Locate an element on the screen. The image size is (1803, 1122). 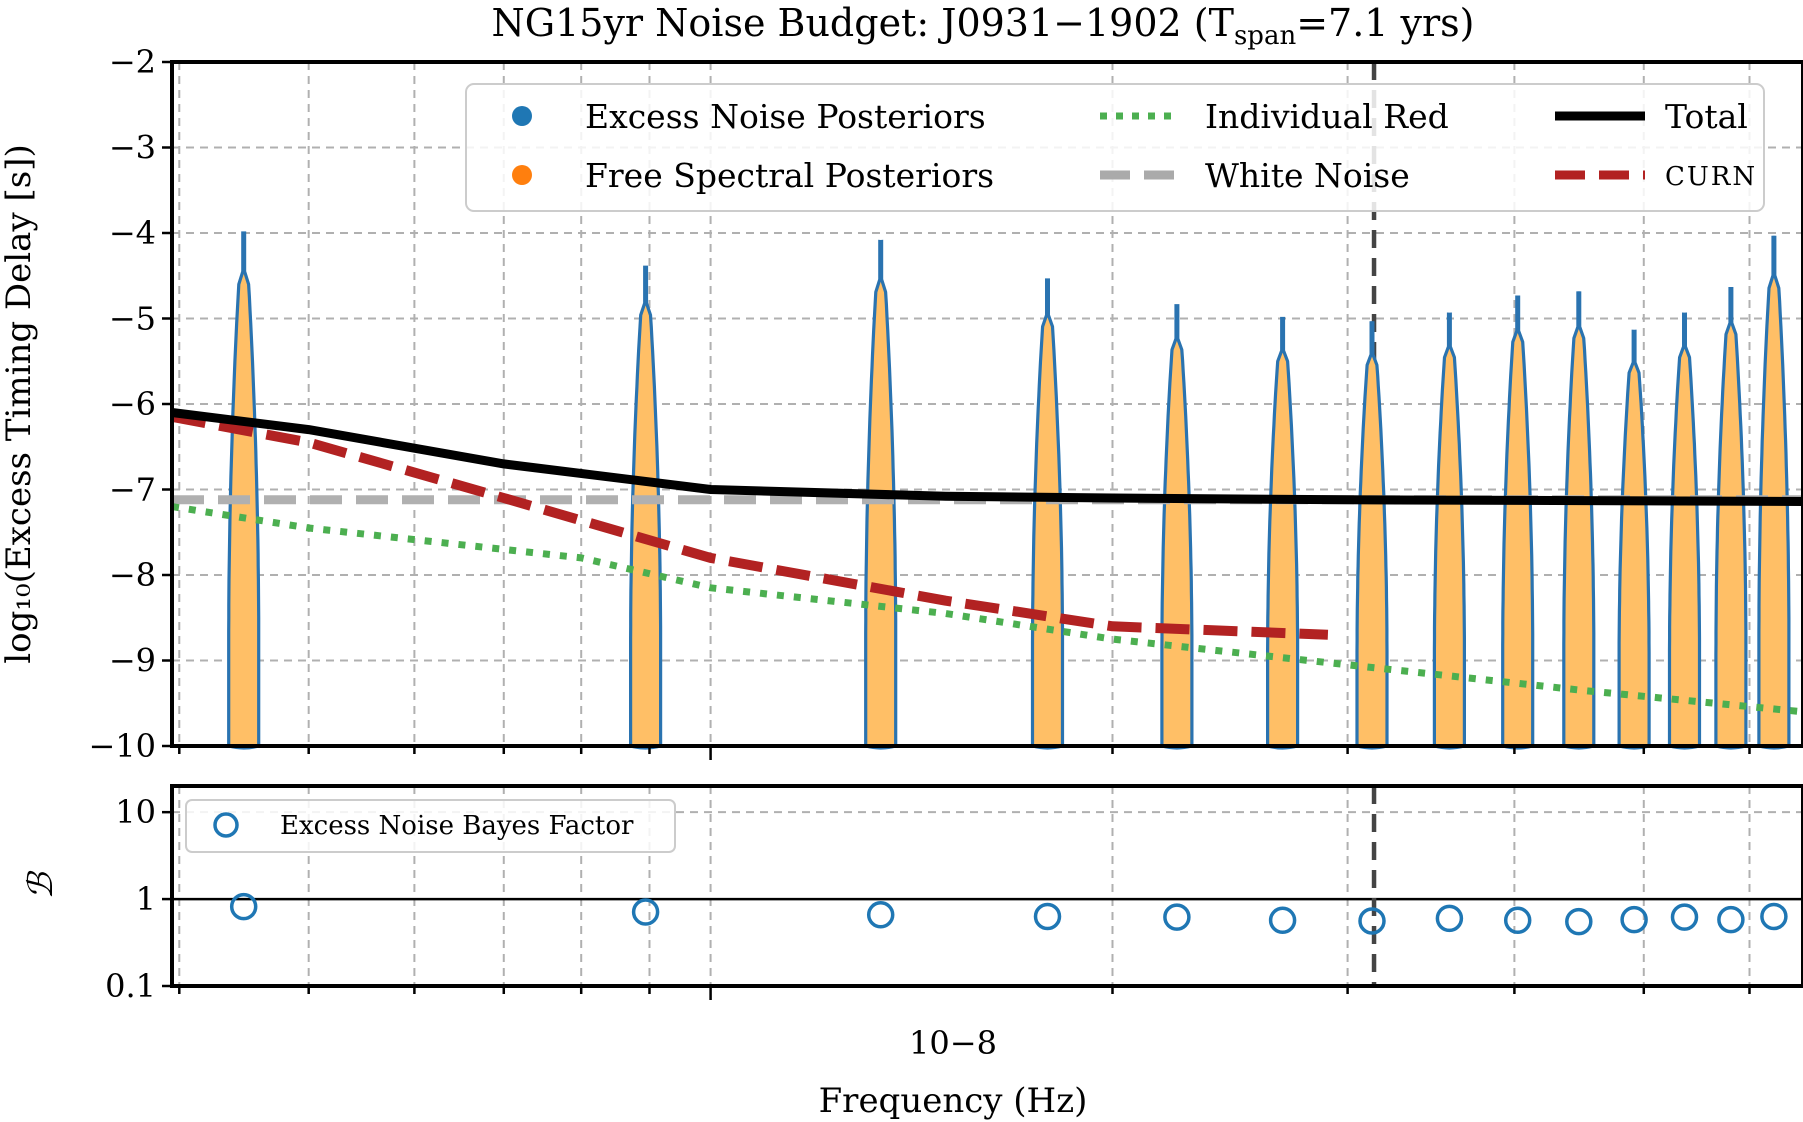
legend-marker-bayes is located at coordinates (226, 825).